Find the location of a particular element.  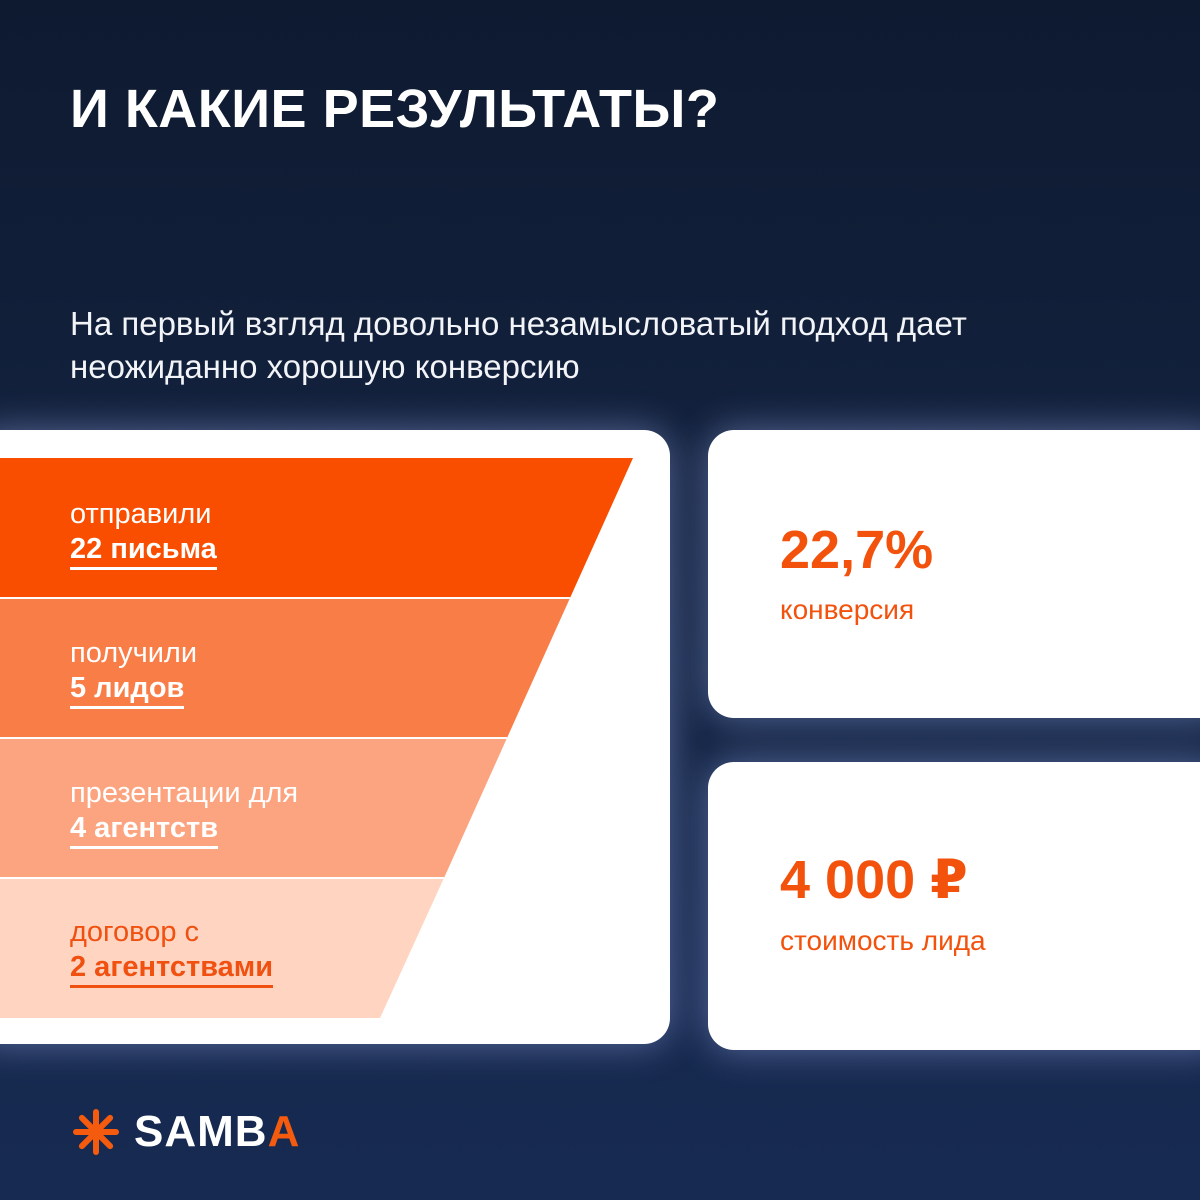

funnel-stage-label: договор с is located at coordinates (135, 932).